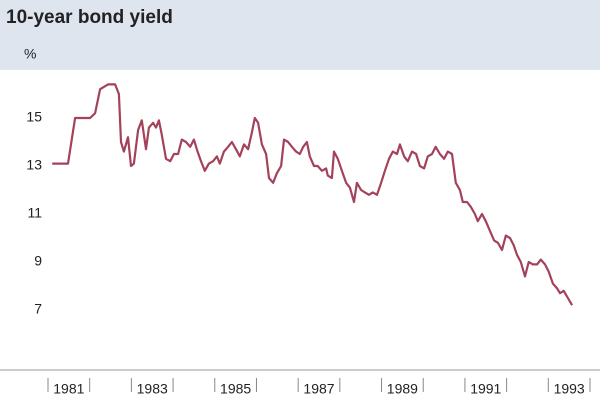 The height and width of the screenshot is (400, 600). I want to click on x-tick-label: 1989, so click(402, 389).